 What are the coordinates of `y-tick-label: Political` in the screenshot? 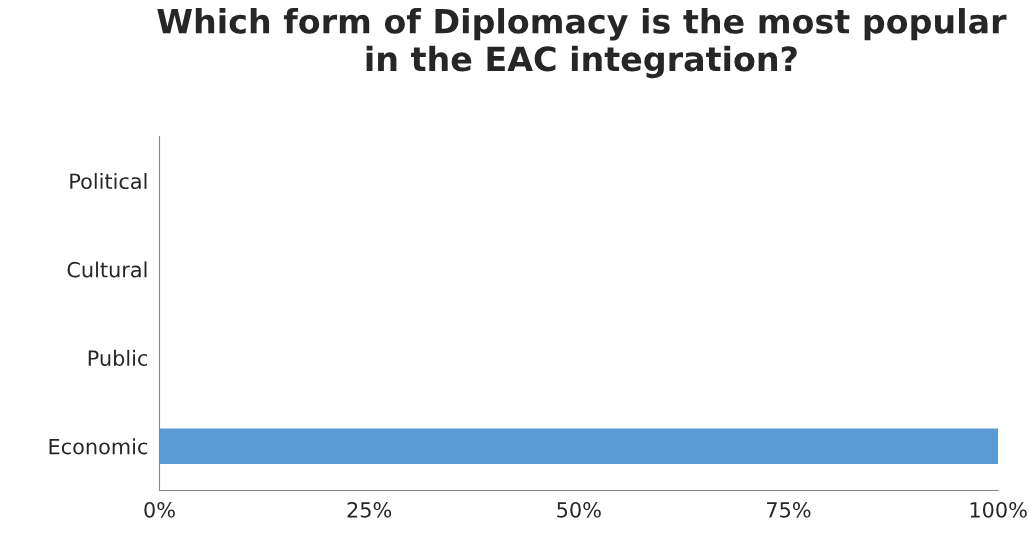 It's located at (108, 181).